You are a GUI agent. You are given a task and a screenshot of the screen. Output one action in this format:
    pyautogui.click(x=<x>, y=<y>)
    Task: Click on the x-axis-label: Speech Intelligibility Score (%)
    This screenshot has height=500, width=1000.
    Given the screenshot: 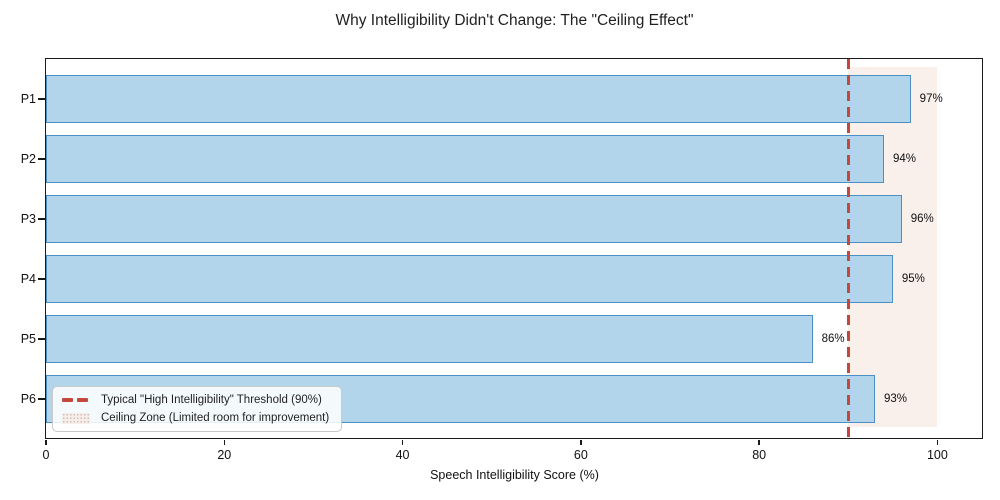 What is the action you would take?
    pyautogui.click(x=514, y=475)
    